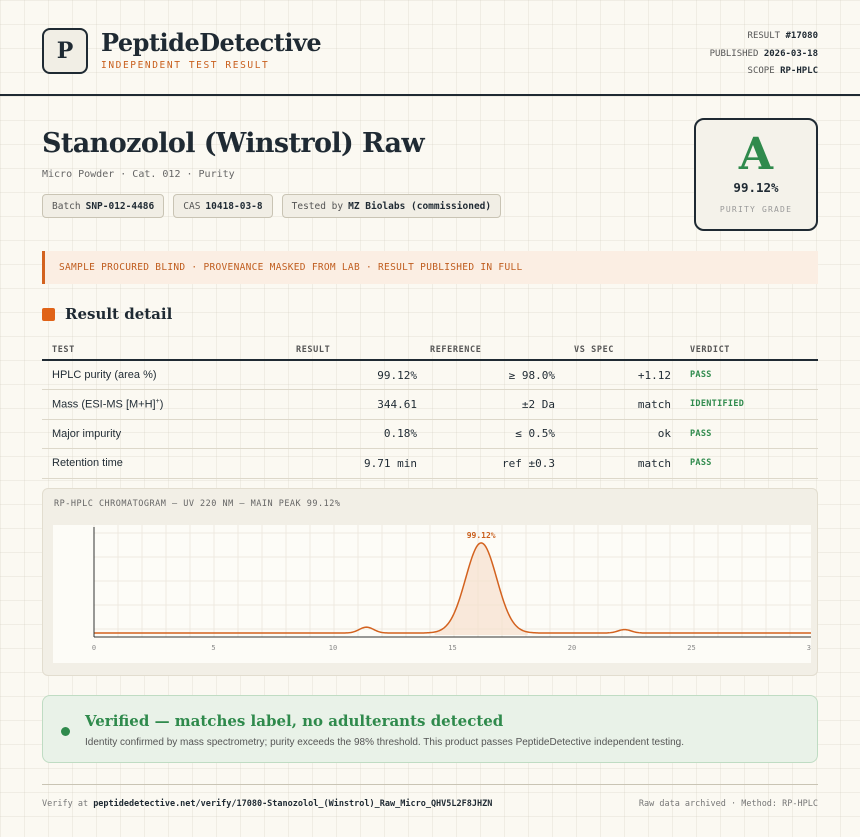 This screenshot has width=860, height=837. Describe the element at coordinates (352, 350) in the screenshot. I see `col-result: RESULT` at that location.